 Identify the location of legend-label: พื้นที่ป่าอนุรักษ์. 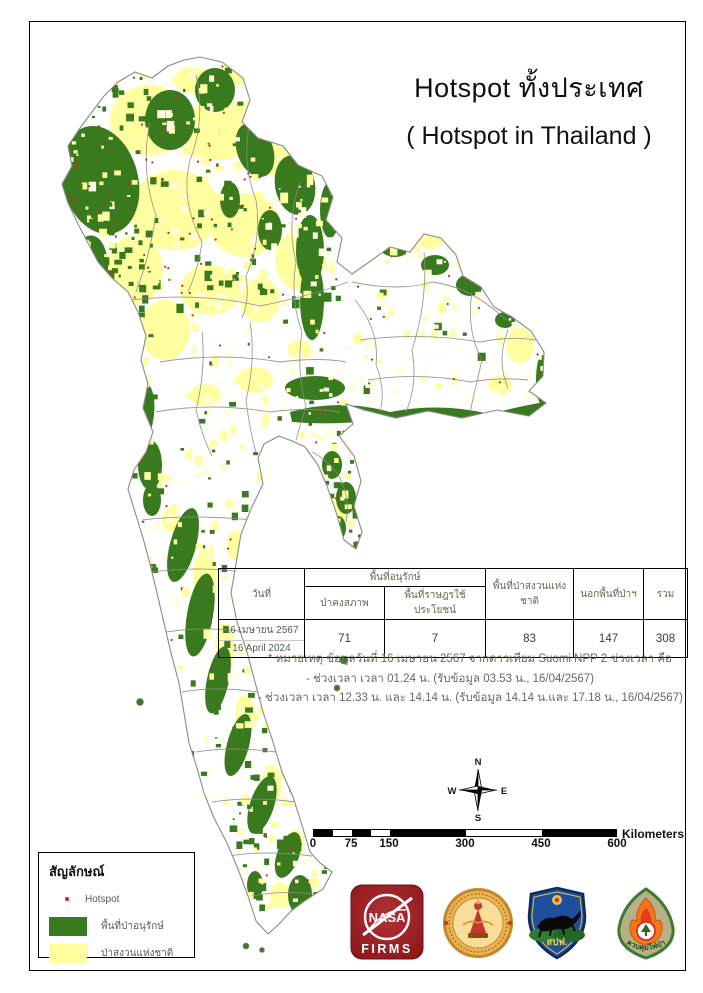
(132, 926).